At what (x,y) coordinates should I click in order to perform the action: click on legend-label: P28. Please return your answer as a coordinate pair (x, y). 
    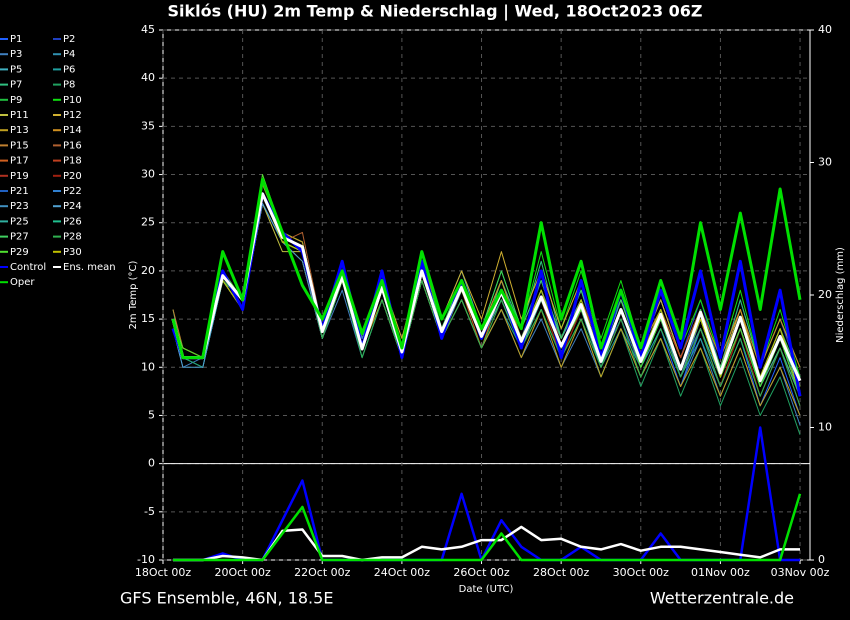
    Looking at the image, I should click on (72, 237).